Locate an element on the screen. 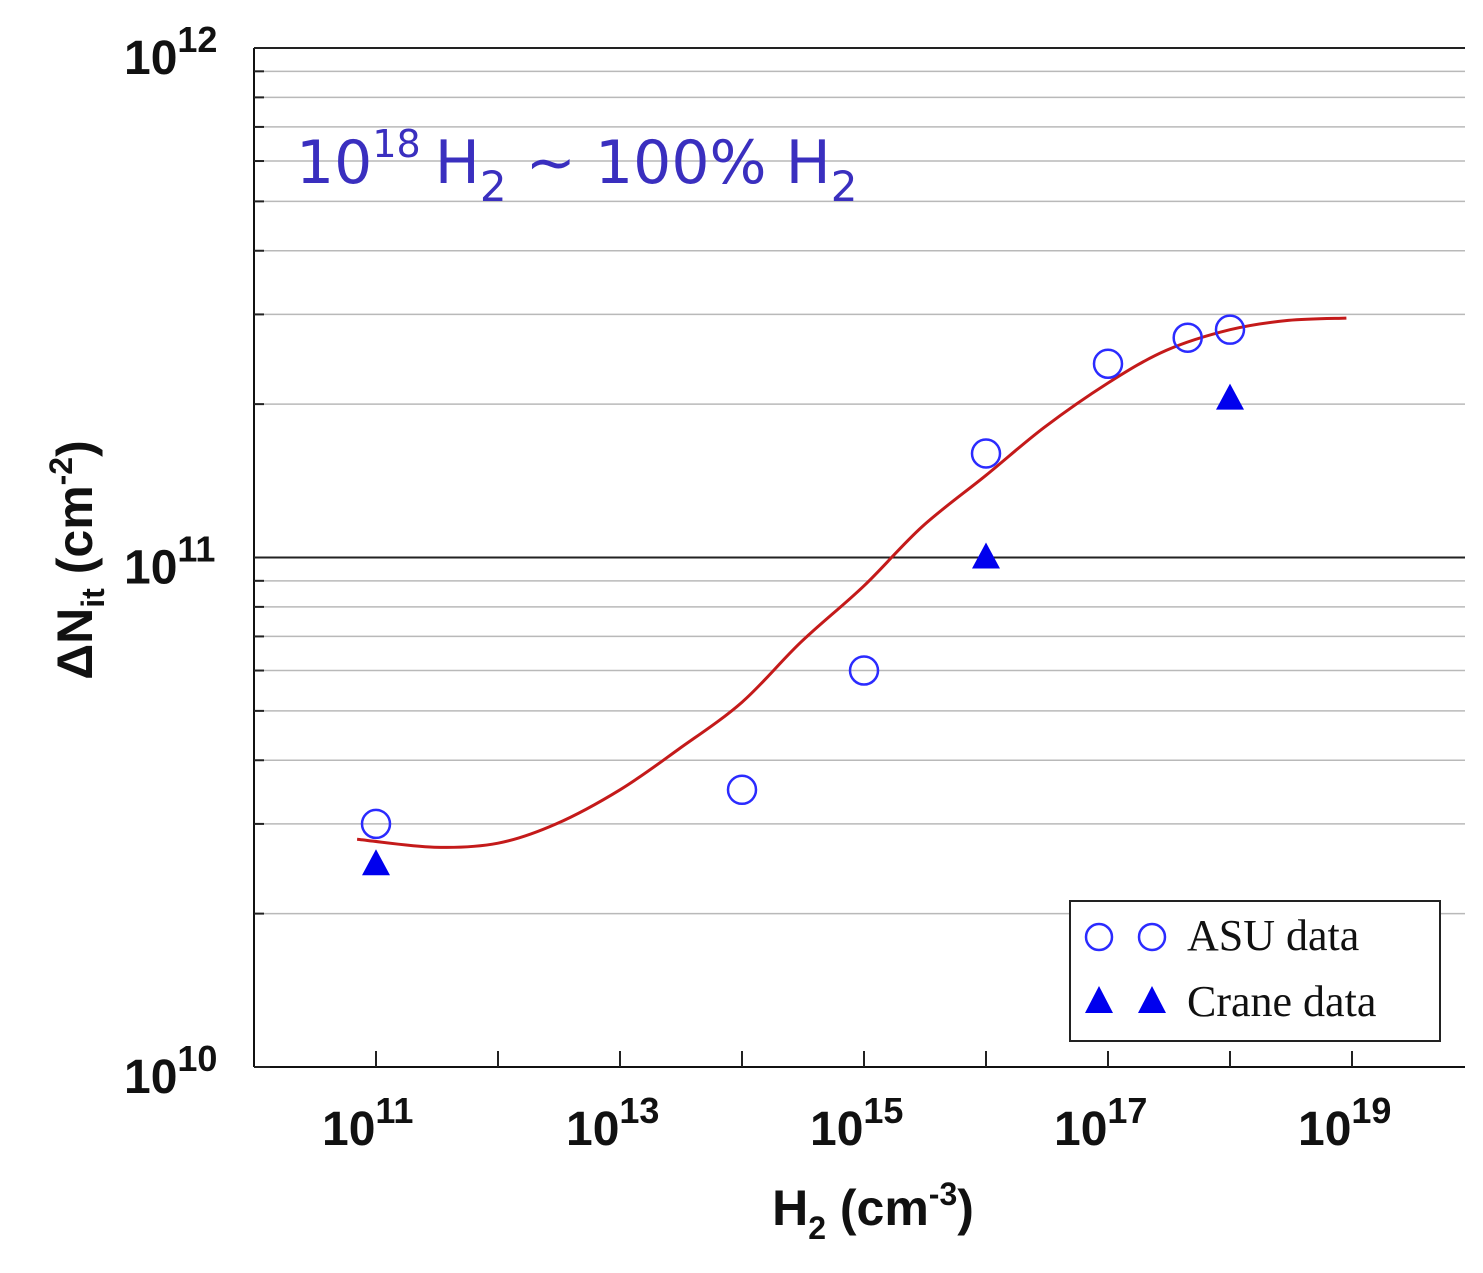  x-axis-title: H2 (cm-3) is located at coordinates (873, 1211).